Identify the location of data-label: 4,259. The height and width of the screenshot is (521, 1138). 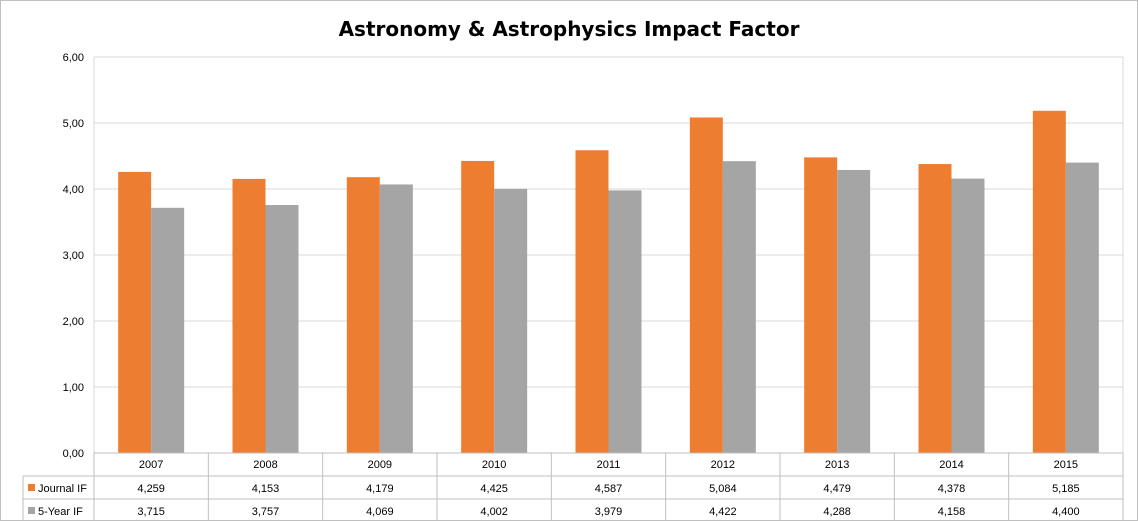
(151, 489).